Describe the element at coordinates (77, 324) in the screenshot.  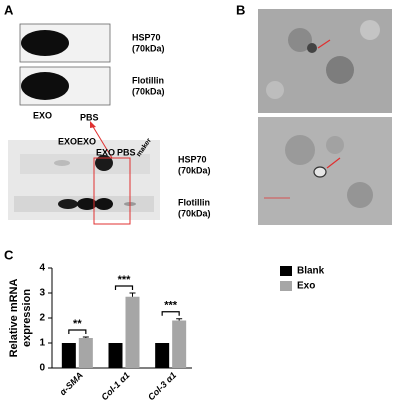
I see `significance-label: **` at that location.